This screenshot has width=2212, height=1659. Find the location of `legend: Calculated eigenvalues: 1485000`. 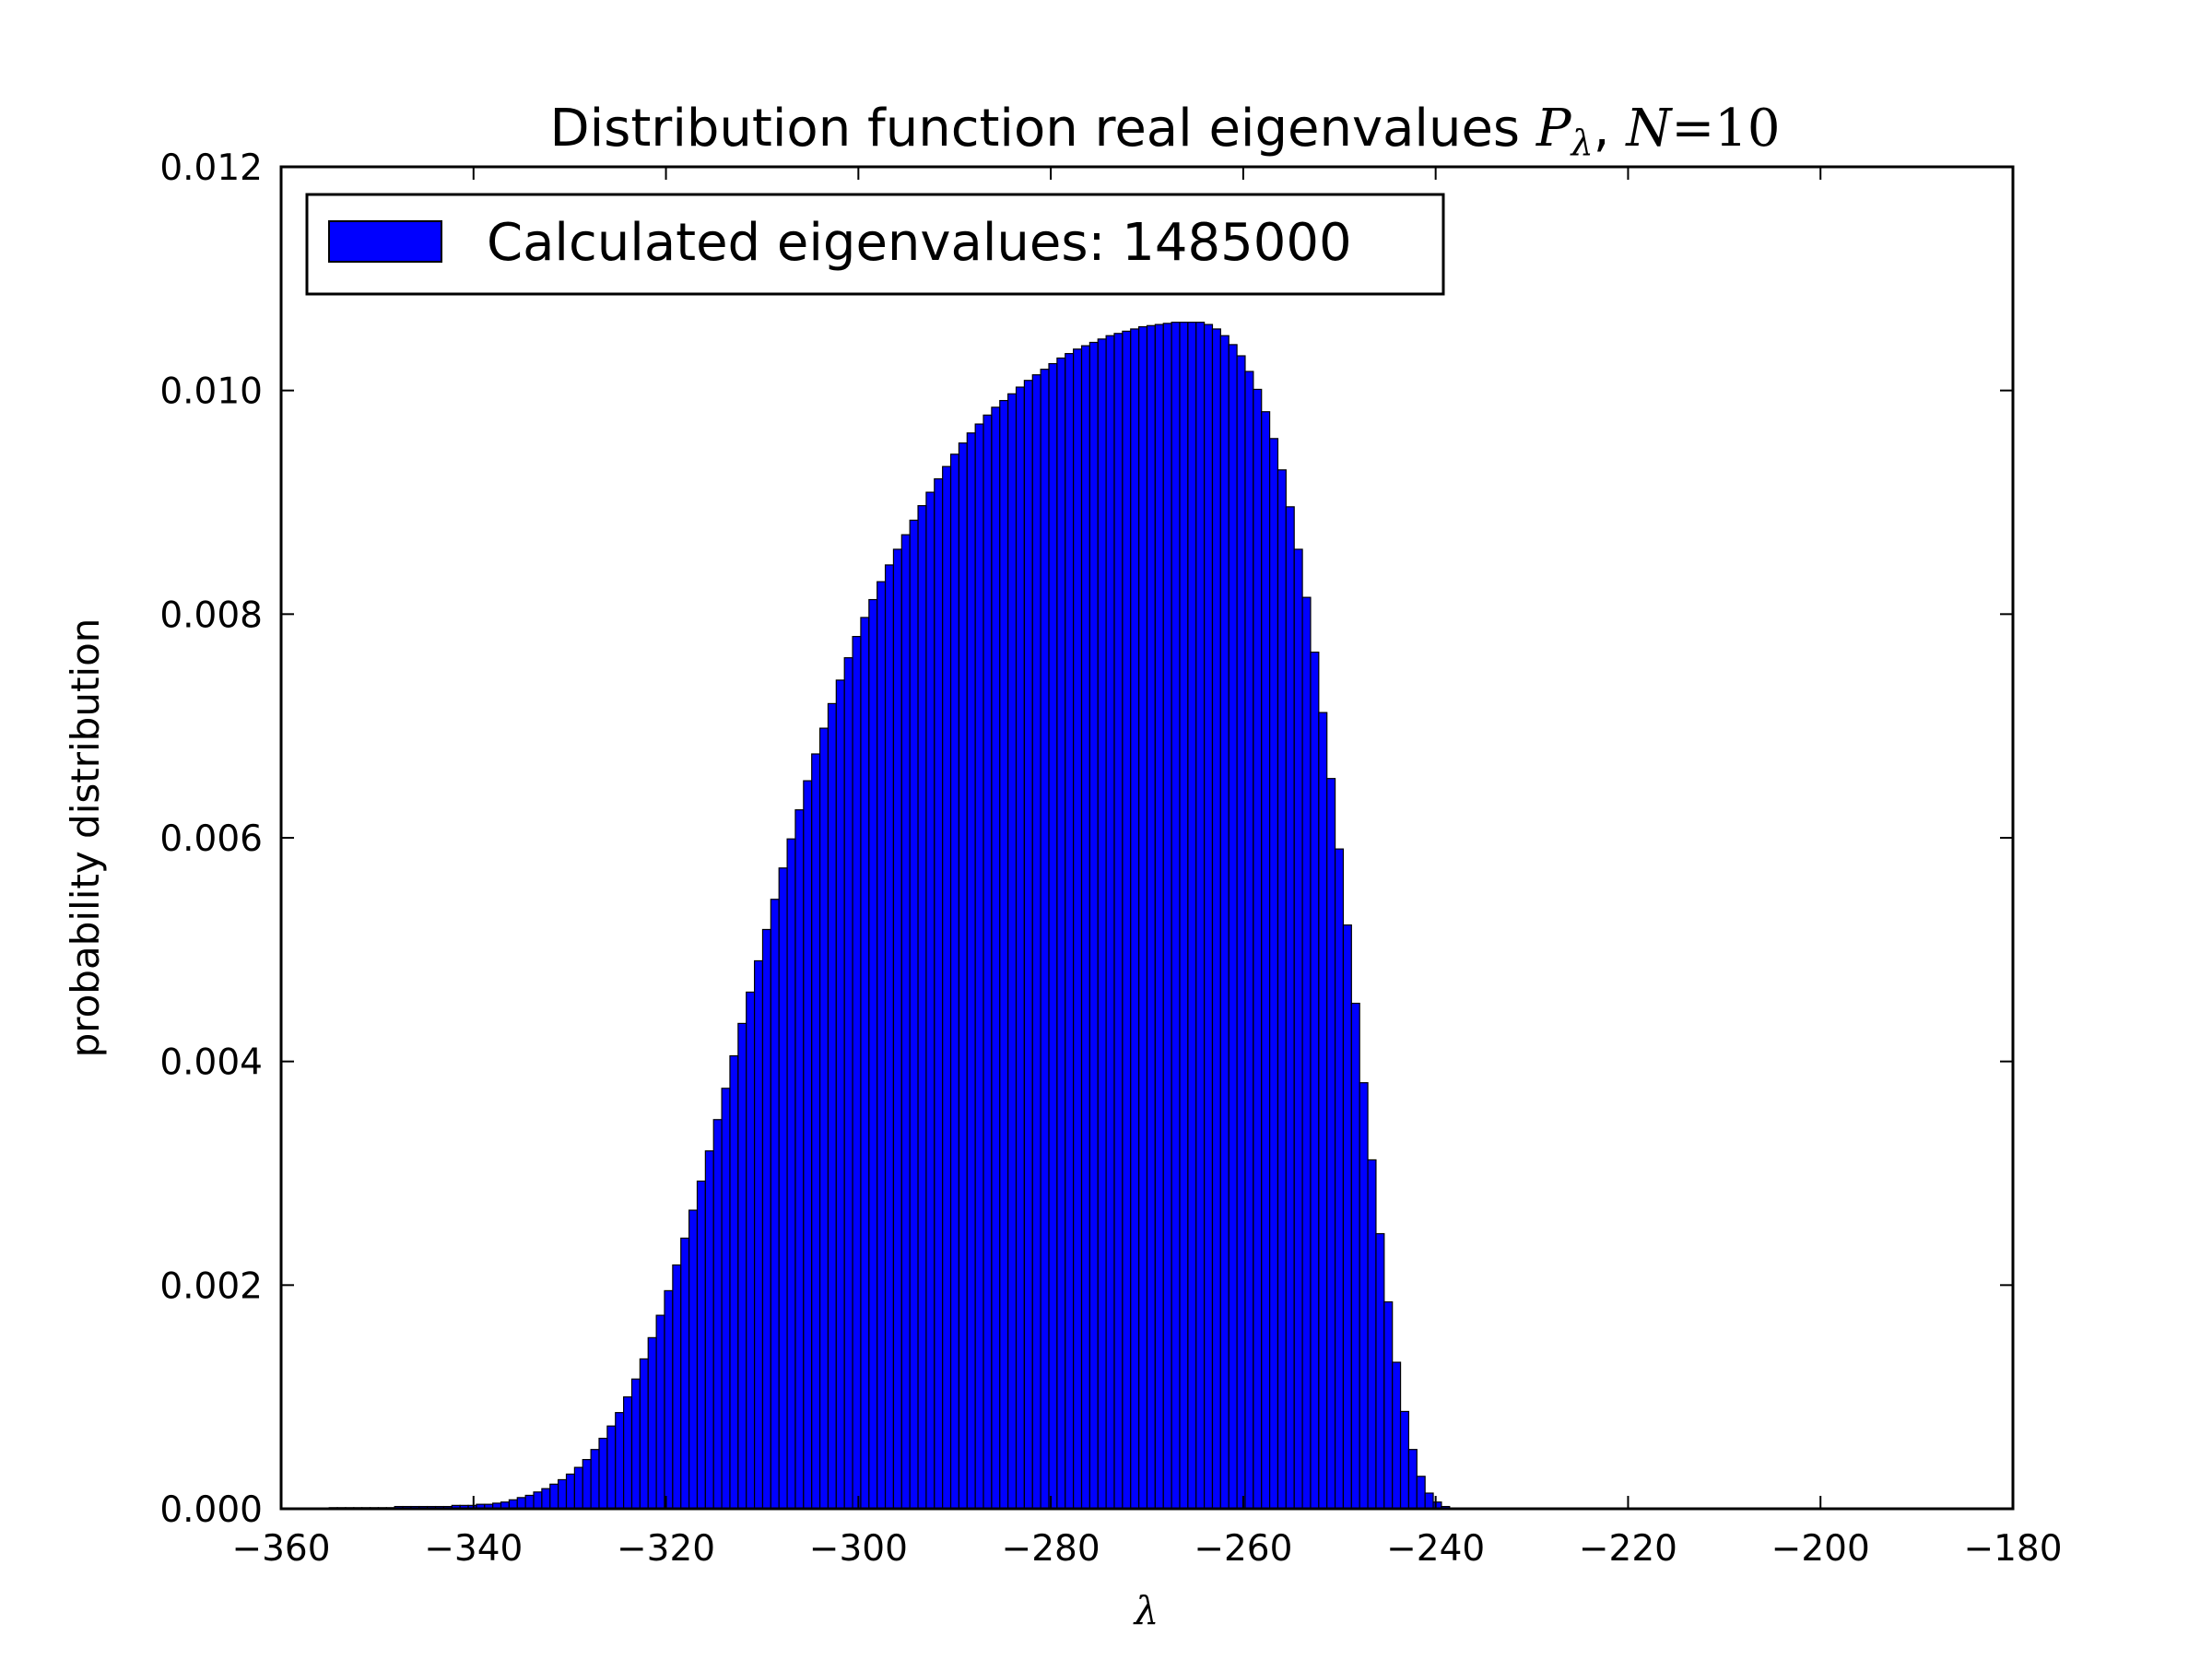

legend: Calculated eigenvalues: 1485000 is located at coordinates (875, 244).